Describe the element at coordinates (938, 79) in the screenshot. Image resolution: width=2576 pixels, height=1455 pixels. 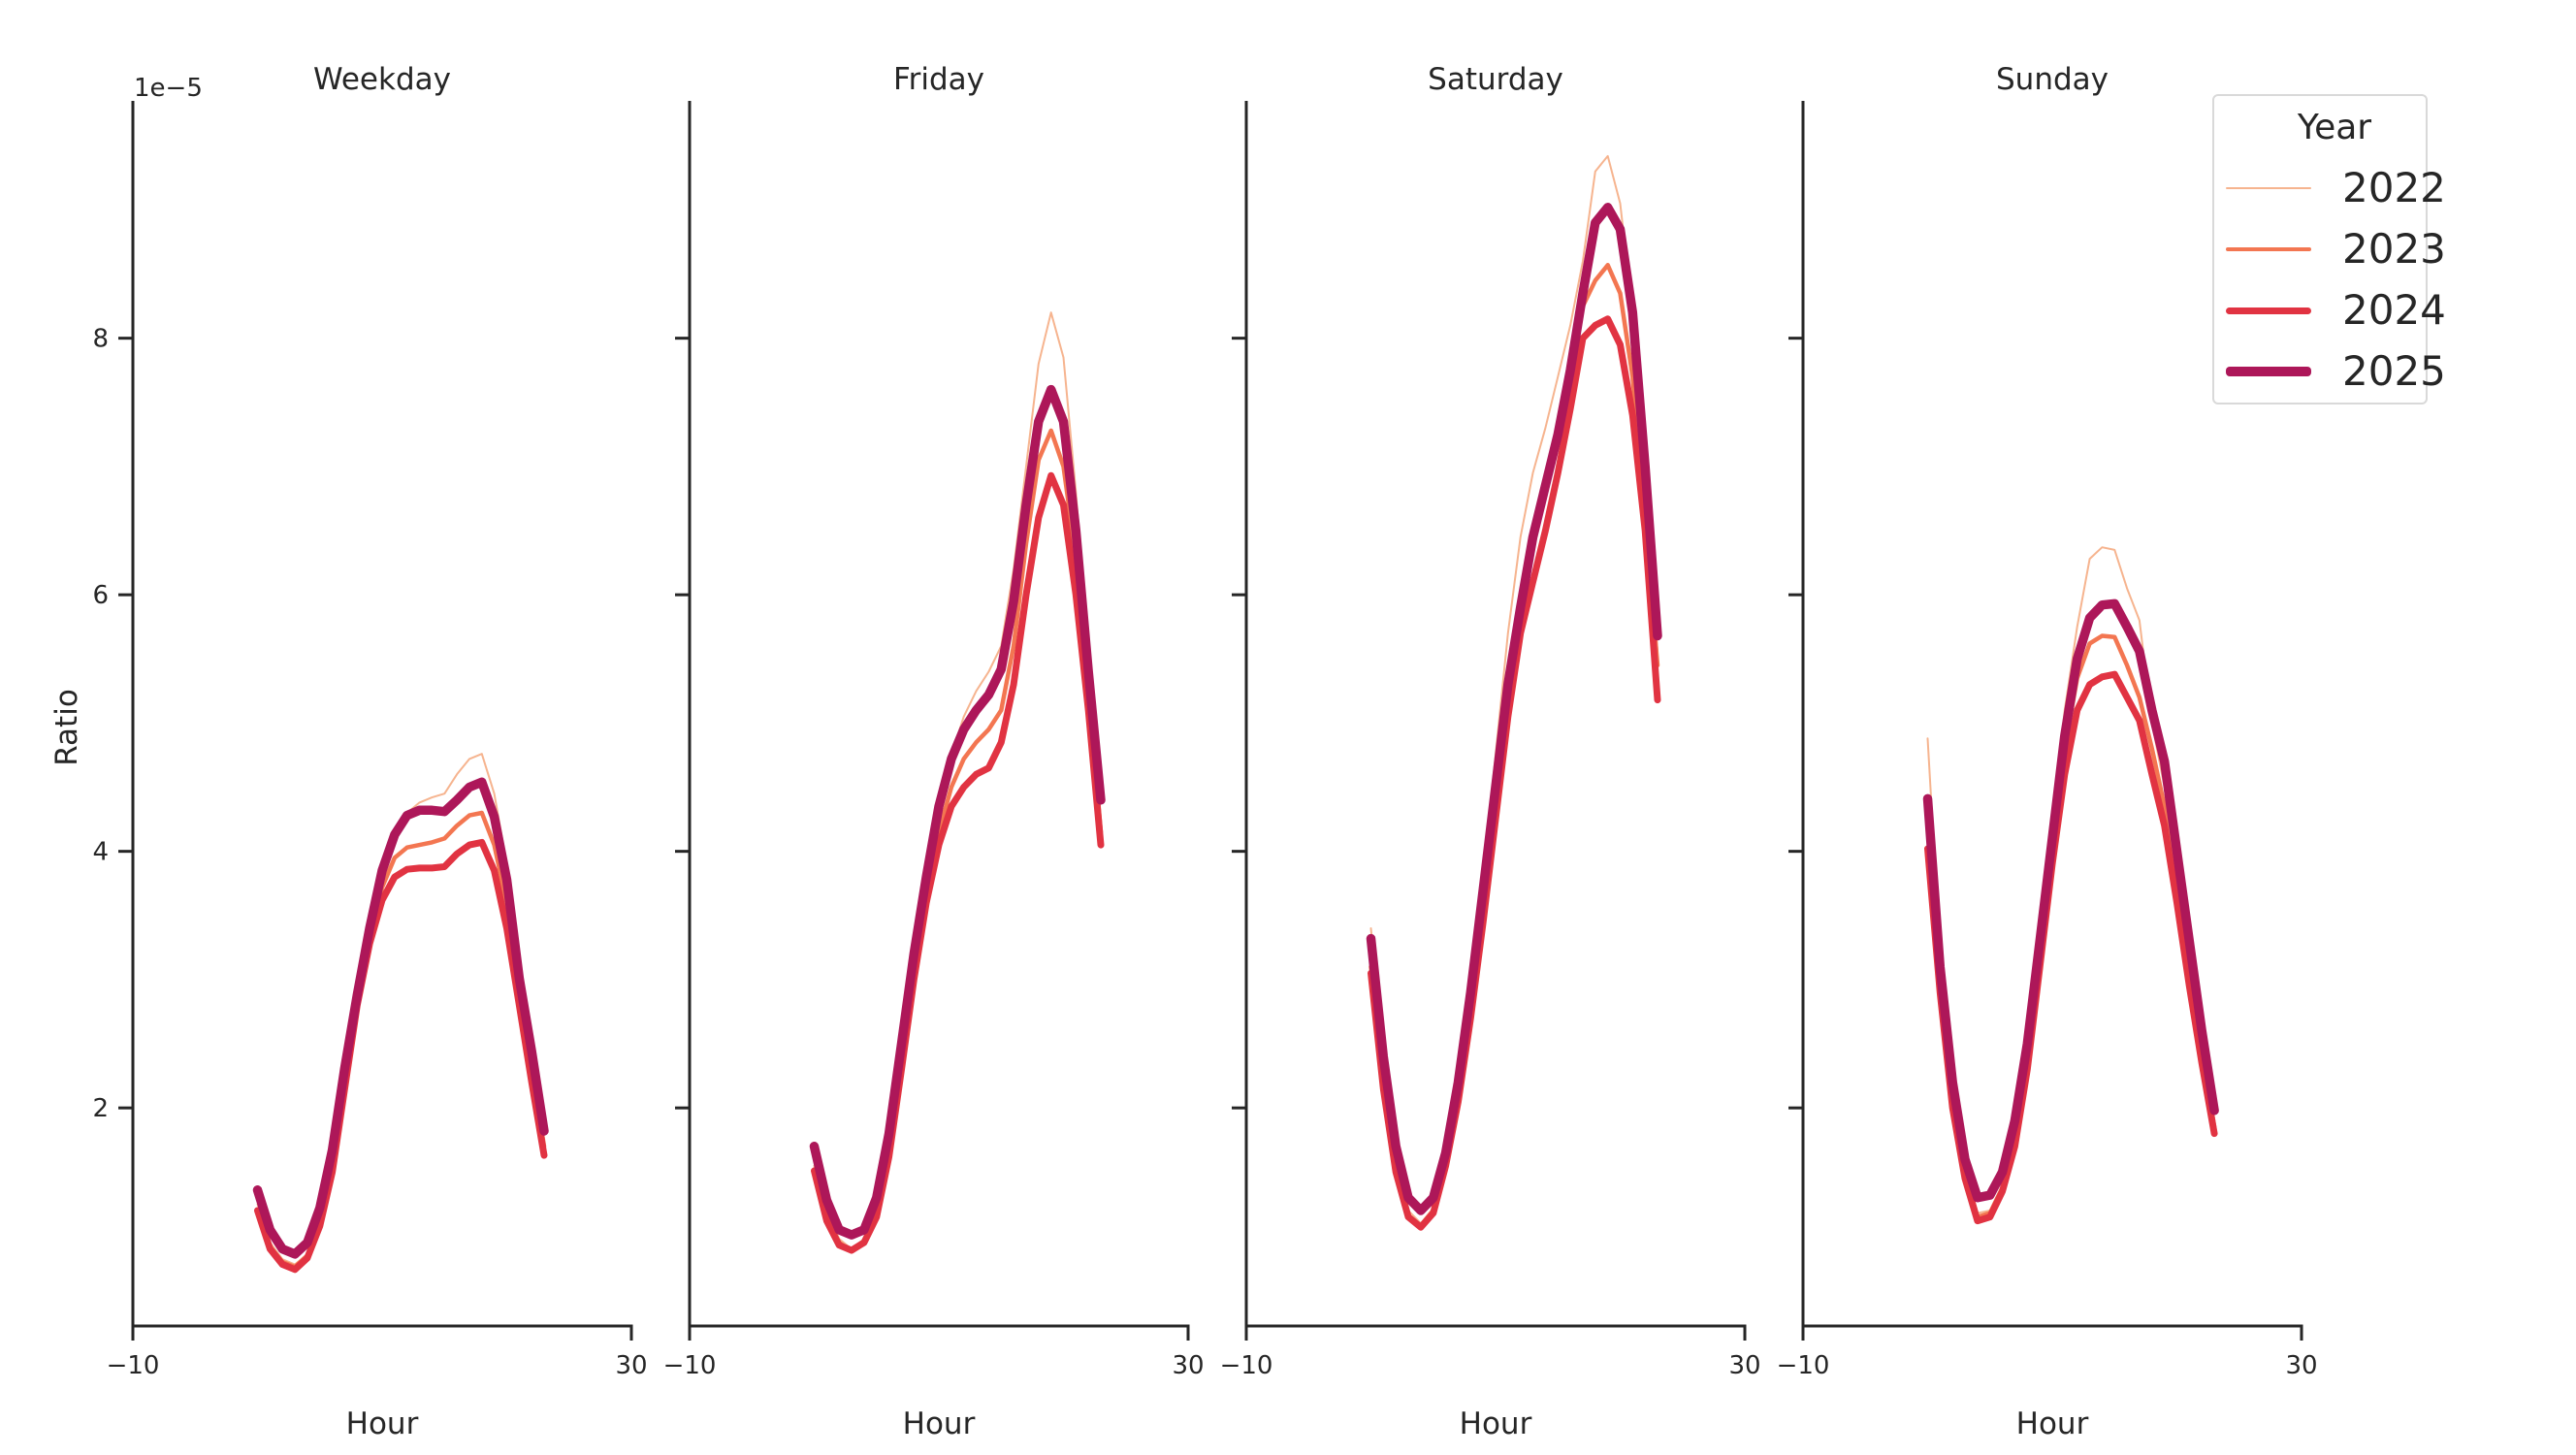
I see `panel-title: Friday` at that location.